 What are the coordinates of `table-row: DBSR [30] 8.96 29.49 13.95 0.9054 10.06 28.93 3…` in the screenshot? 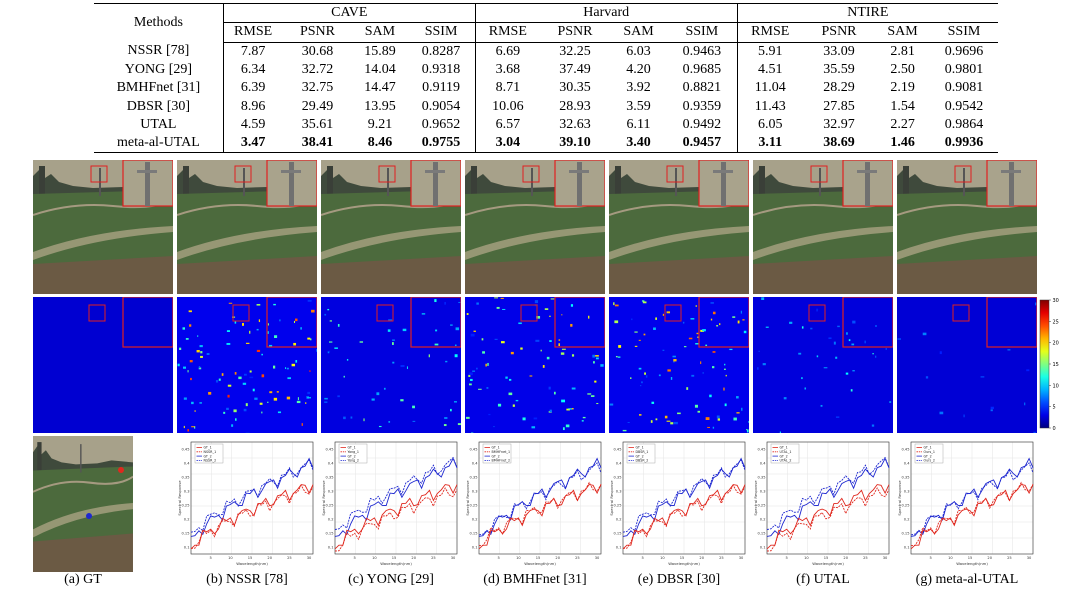 It's located at (546, 106).